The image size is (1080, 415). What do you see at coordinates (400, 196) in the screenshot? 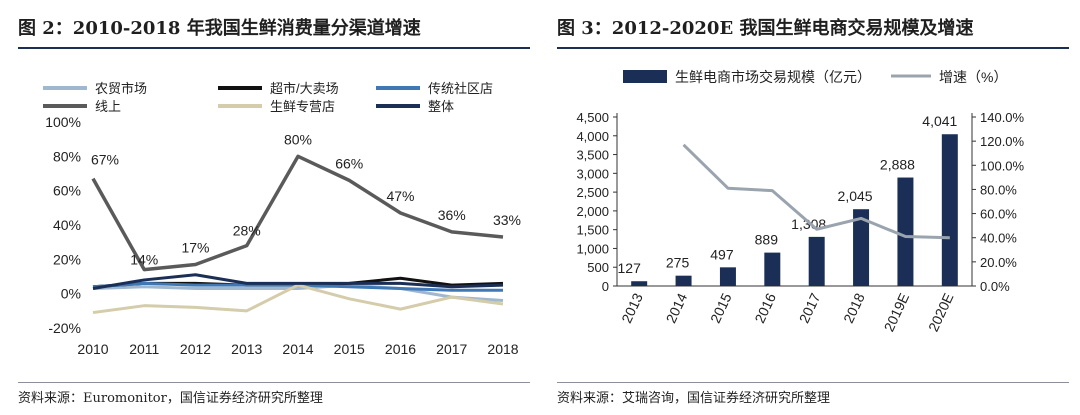
I see `data-label: 47%` at bounding box center [400, 196].